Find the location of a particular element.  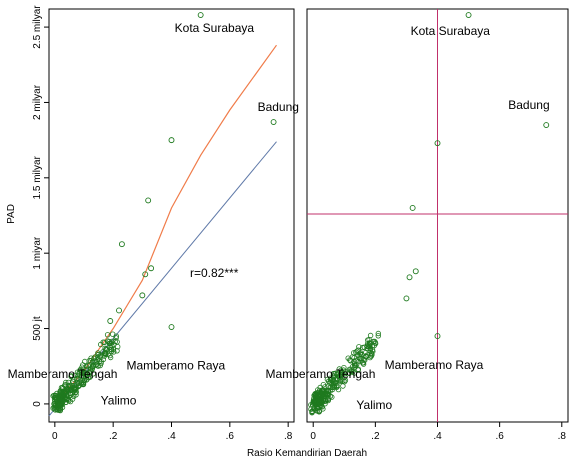

left-x-tick-label: 0 is located at coordinates (55, 436).